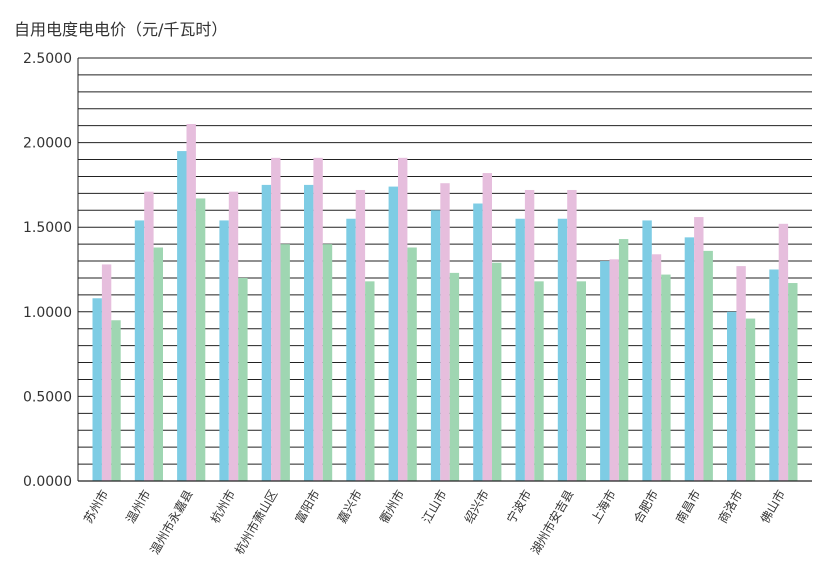 The height and width of the screenshot is (566, 832). What do you see at coordinates (603, 506) in the screenshot?
I see `x-tick-label: 上海市` at bounding box center [603, 506].